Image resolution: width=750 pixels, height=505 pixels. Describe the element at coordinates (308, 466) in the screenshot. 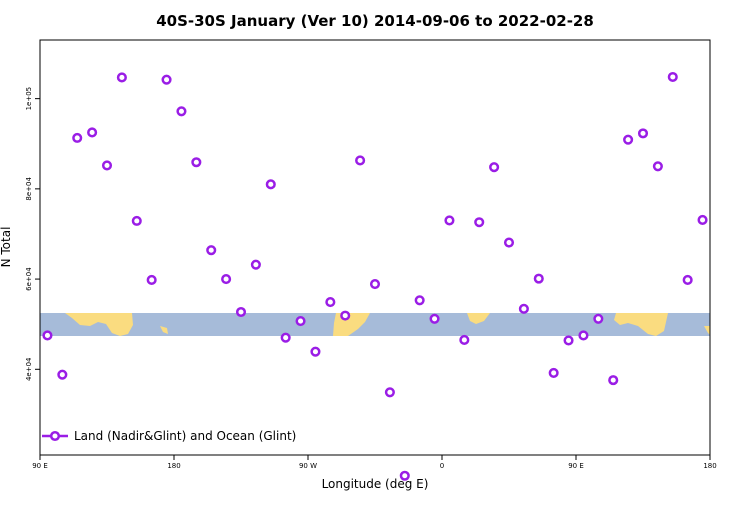

I see `x-tick-label-2: 90 W` at that location.